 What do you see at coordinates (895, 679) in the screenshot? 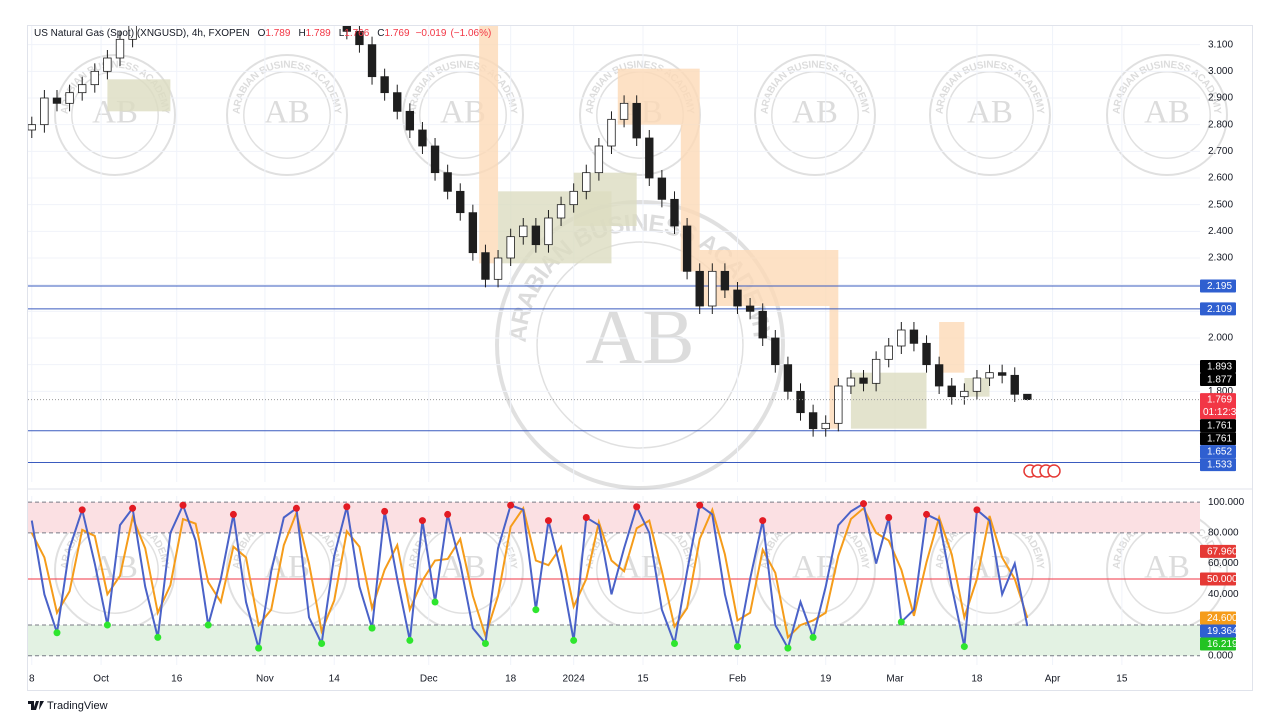
I see `x-tick-label: Mar` at bounding box center [895, 679].